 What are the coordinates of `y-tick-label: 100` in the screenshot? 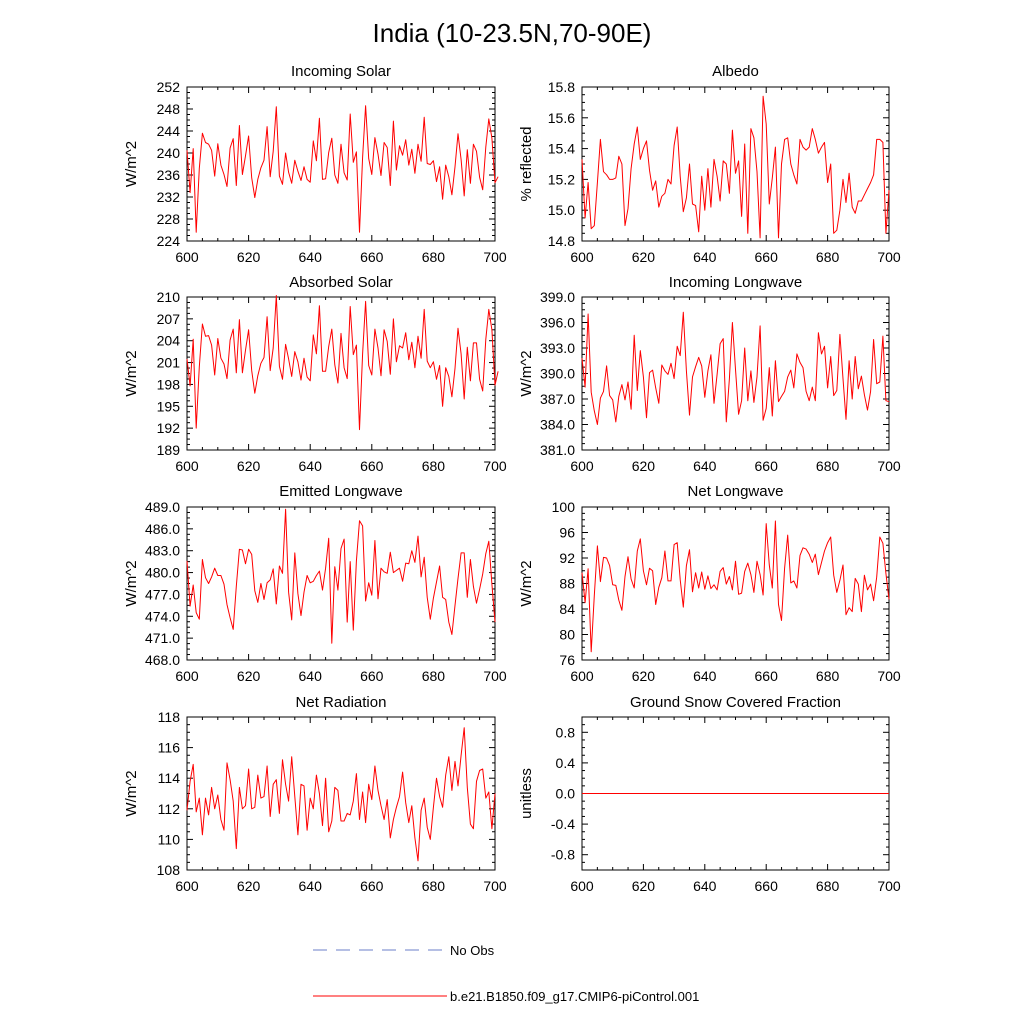 It's located at (564, 507).